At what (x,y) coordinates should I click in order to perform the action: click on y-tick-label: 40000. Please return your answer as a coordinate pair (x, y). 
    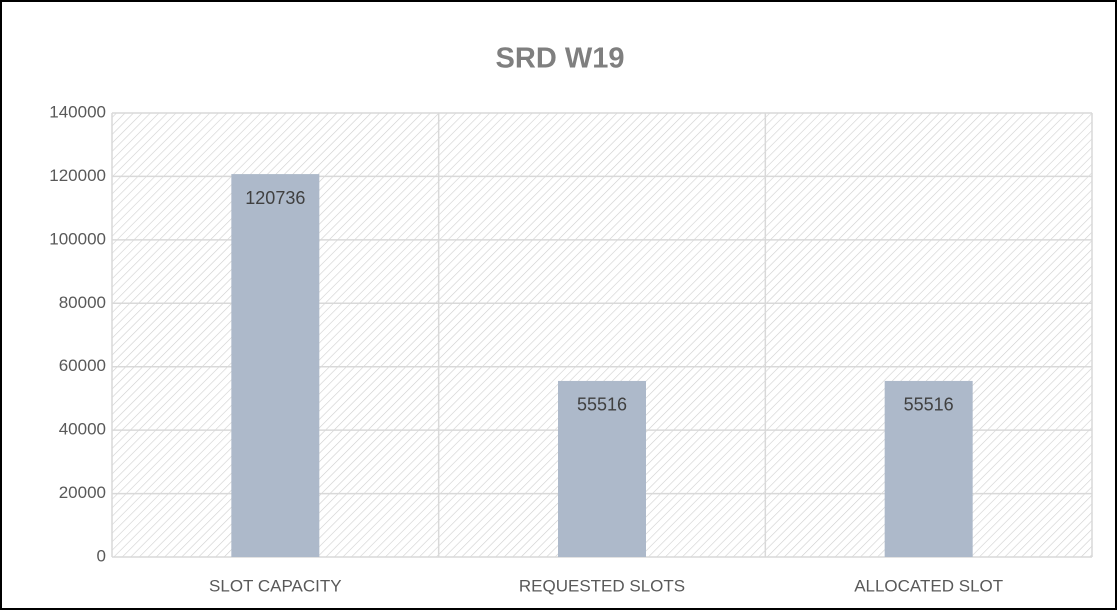
    Looking at the image, I should click on (82, 429).